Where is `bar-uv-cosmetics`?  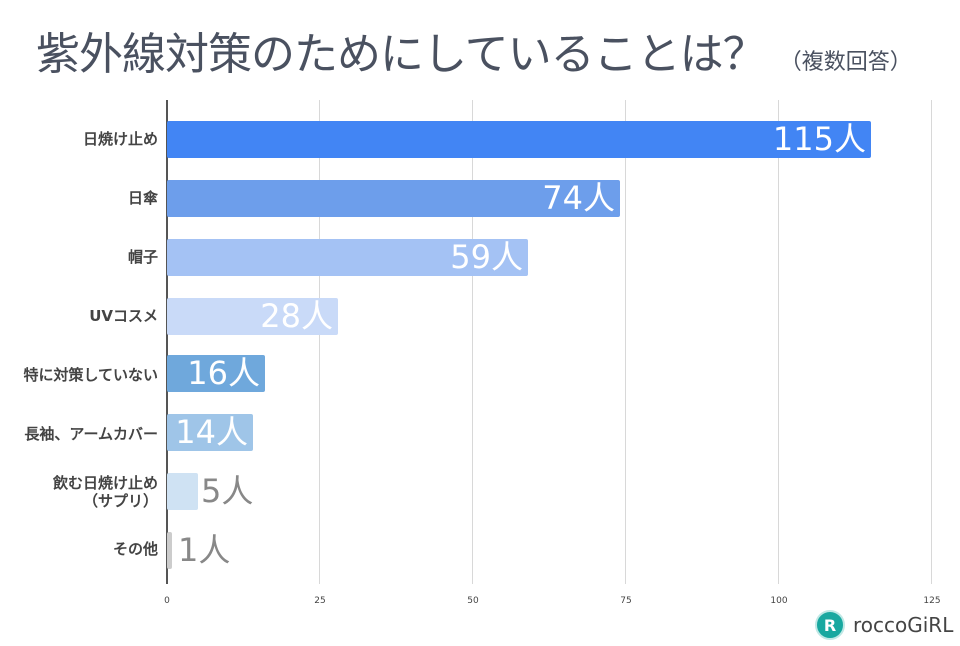 bar-uv-cosmetics is located at coordinates (252, 316).